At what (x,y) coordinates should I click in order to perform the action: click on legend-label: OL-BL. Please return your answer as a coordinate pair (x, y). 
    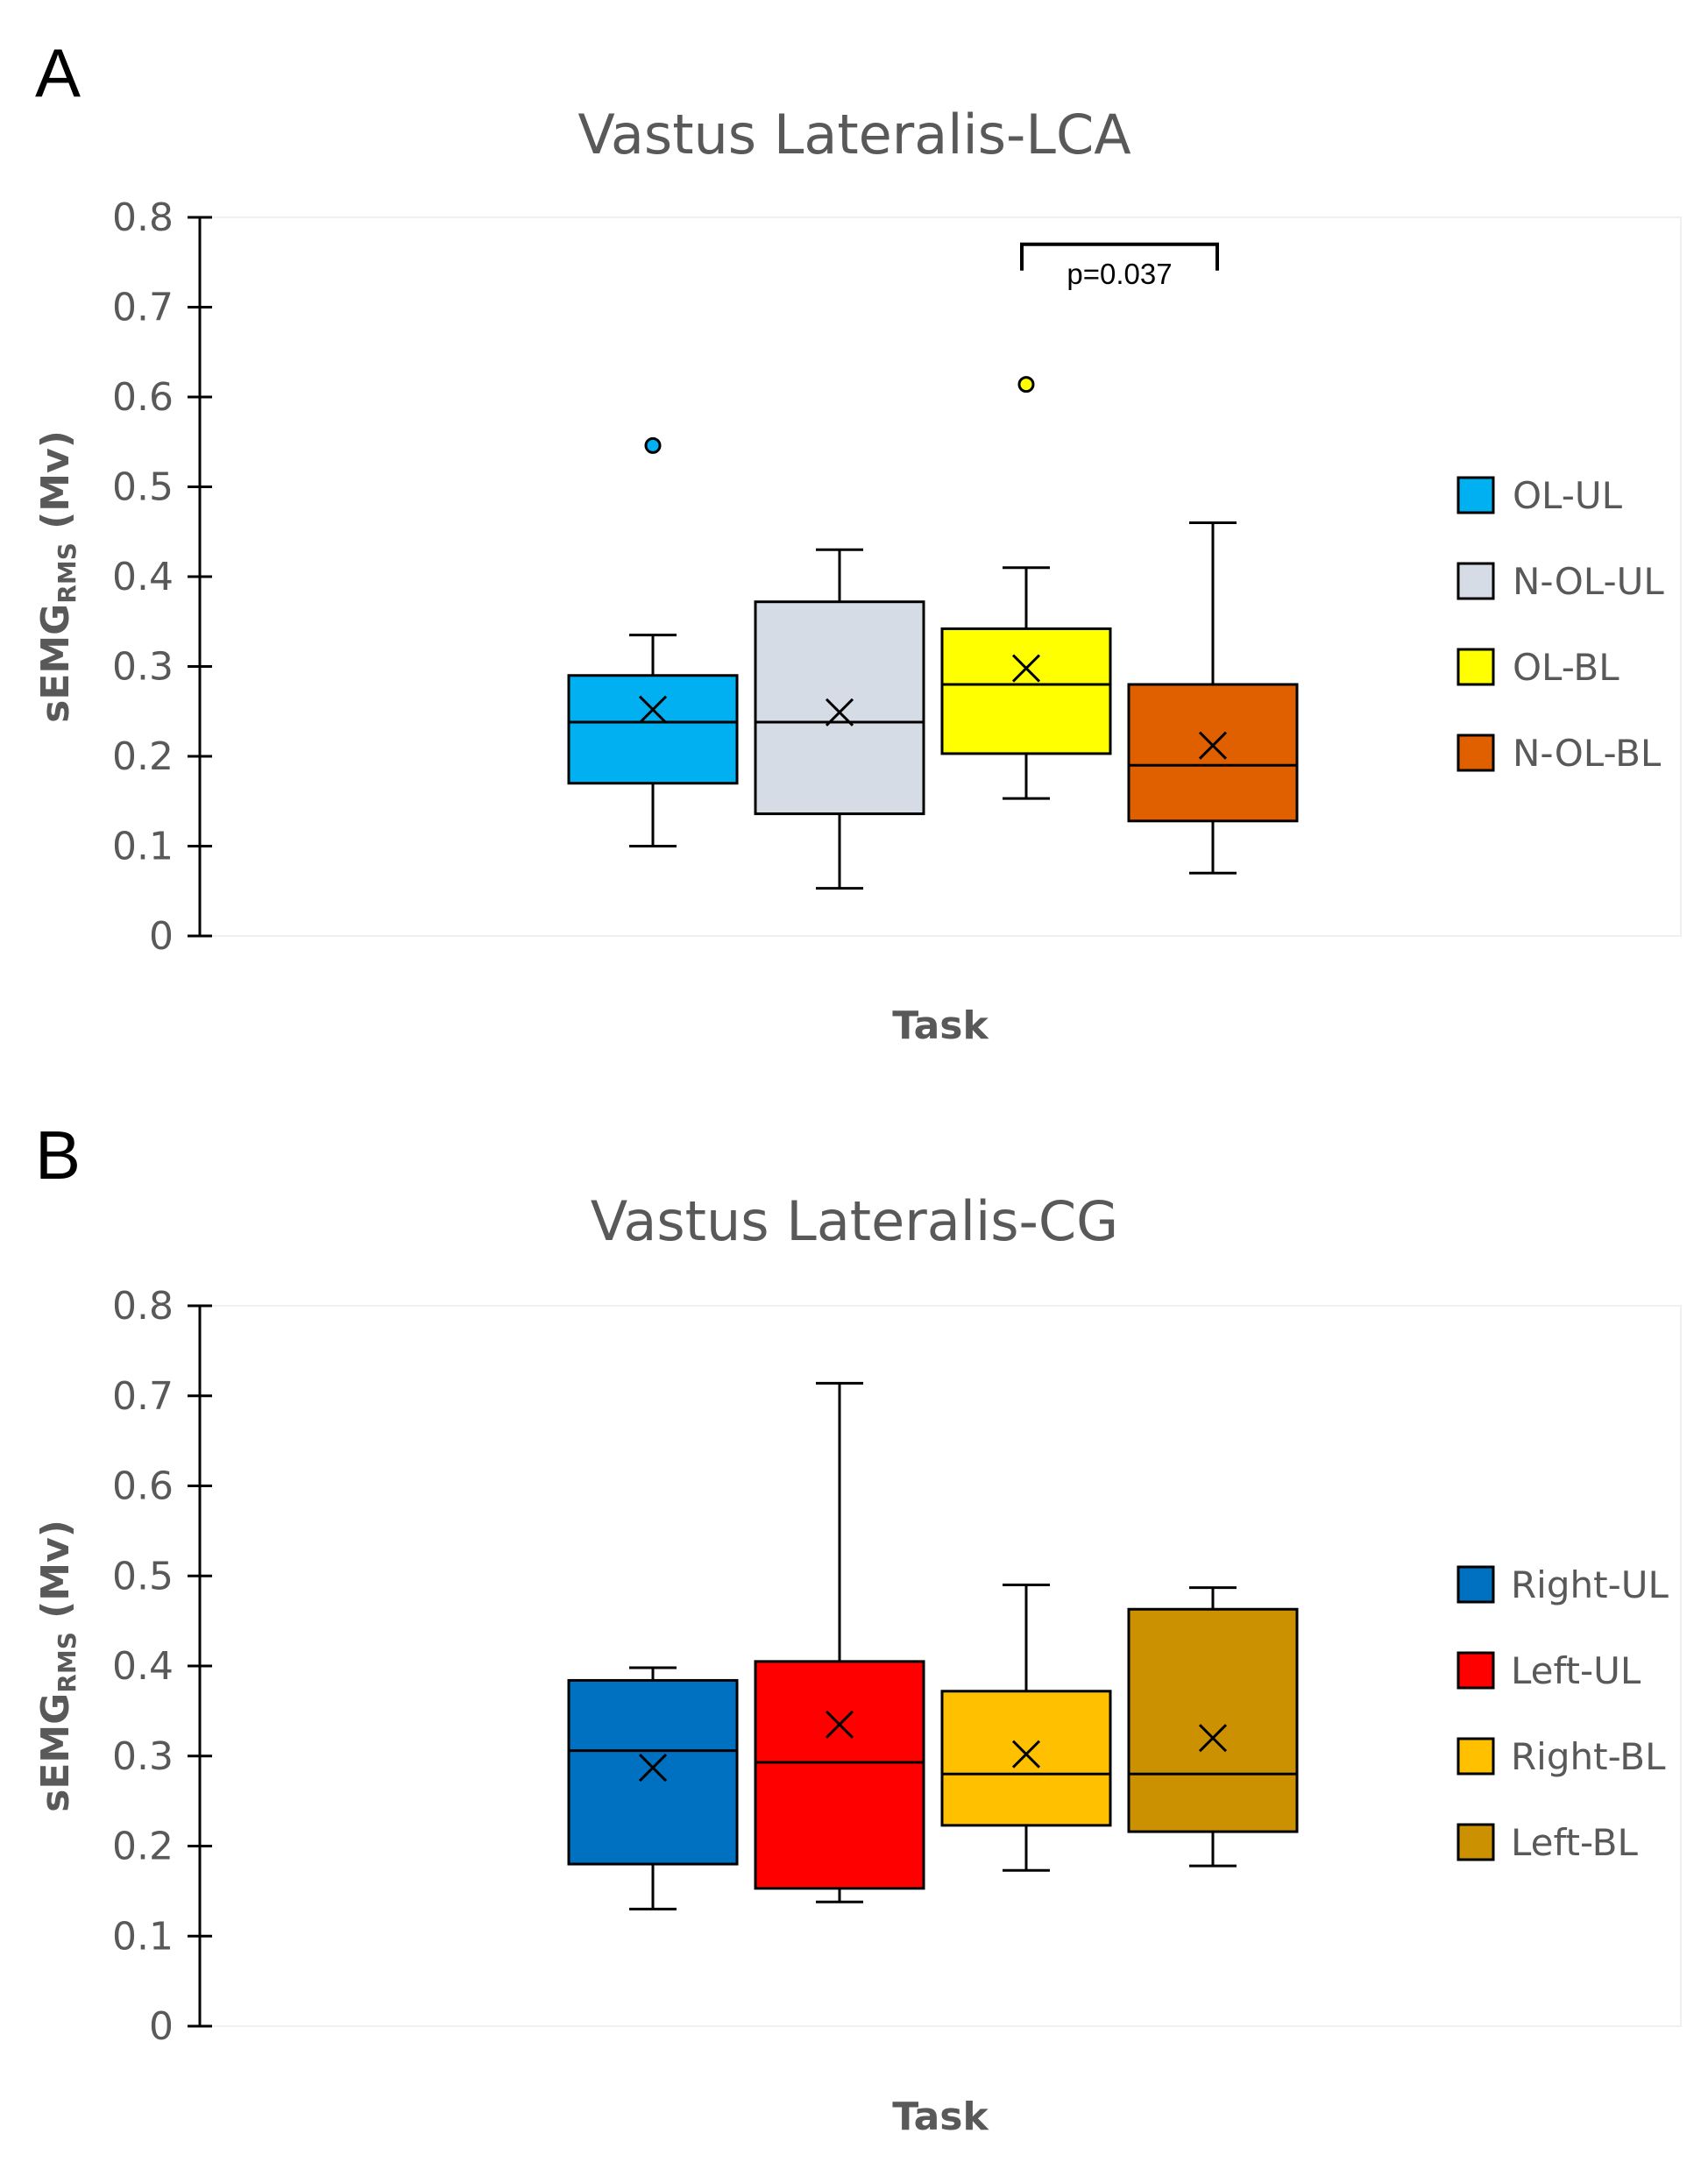
    Looking at the image, I should click on (1566, 667).